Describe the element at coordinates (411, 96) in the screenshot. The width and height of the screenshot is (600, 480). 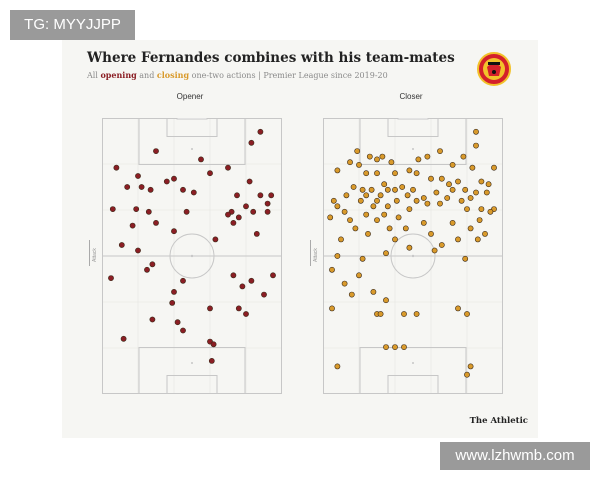
I see `panel-title-closer: Closer` at that location.